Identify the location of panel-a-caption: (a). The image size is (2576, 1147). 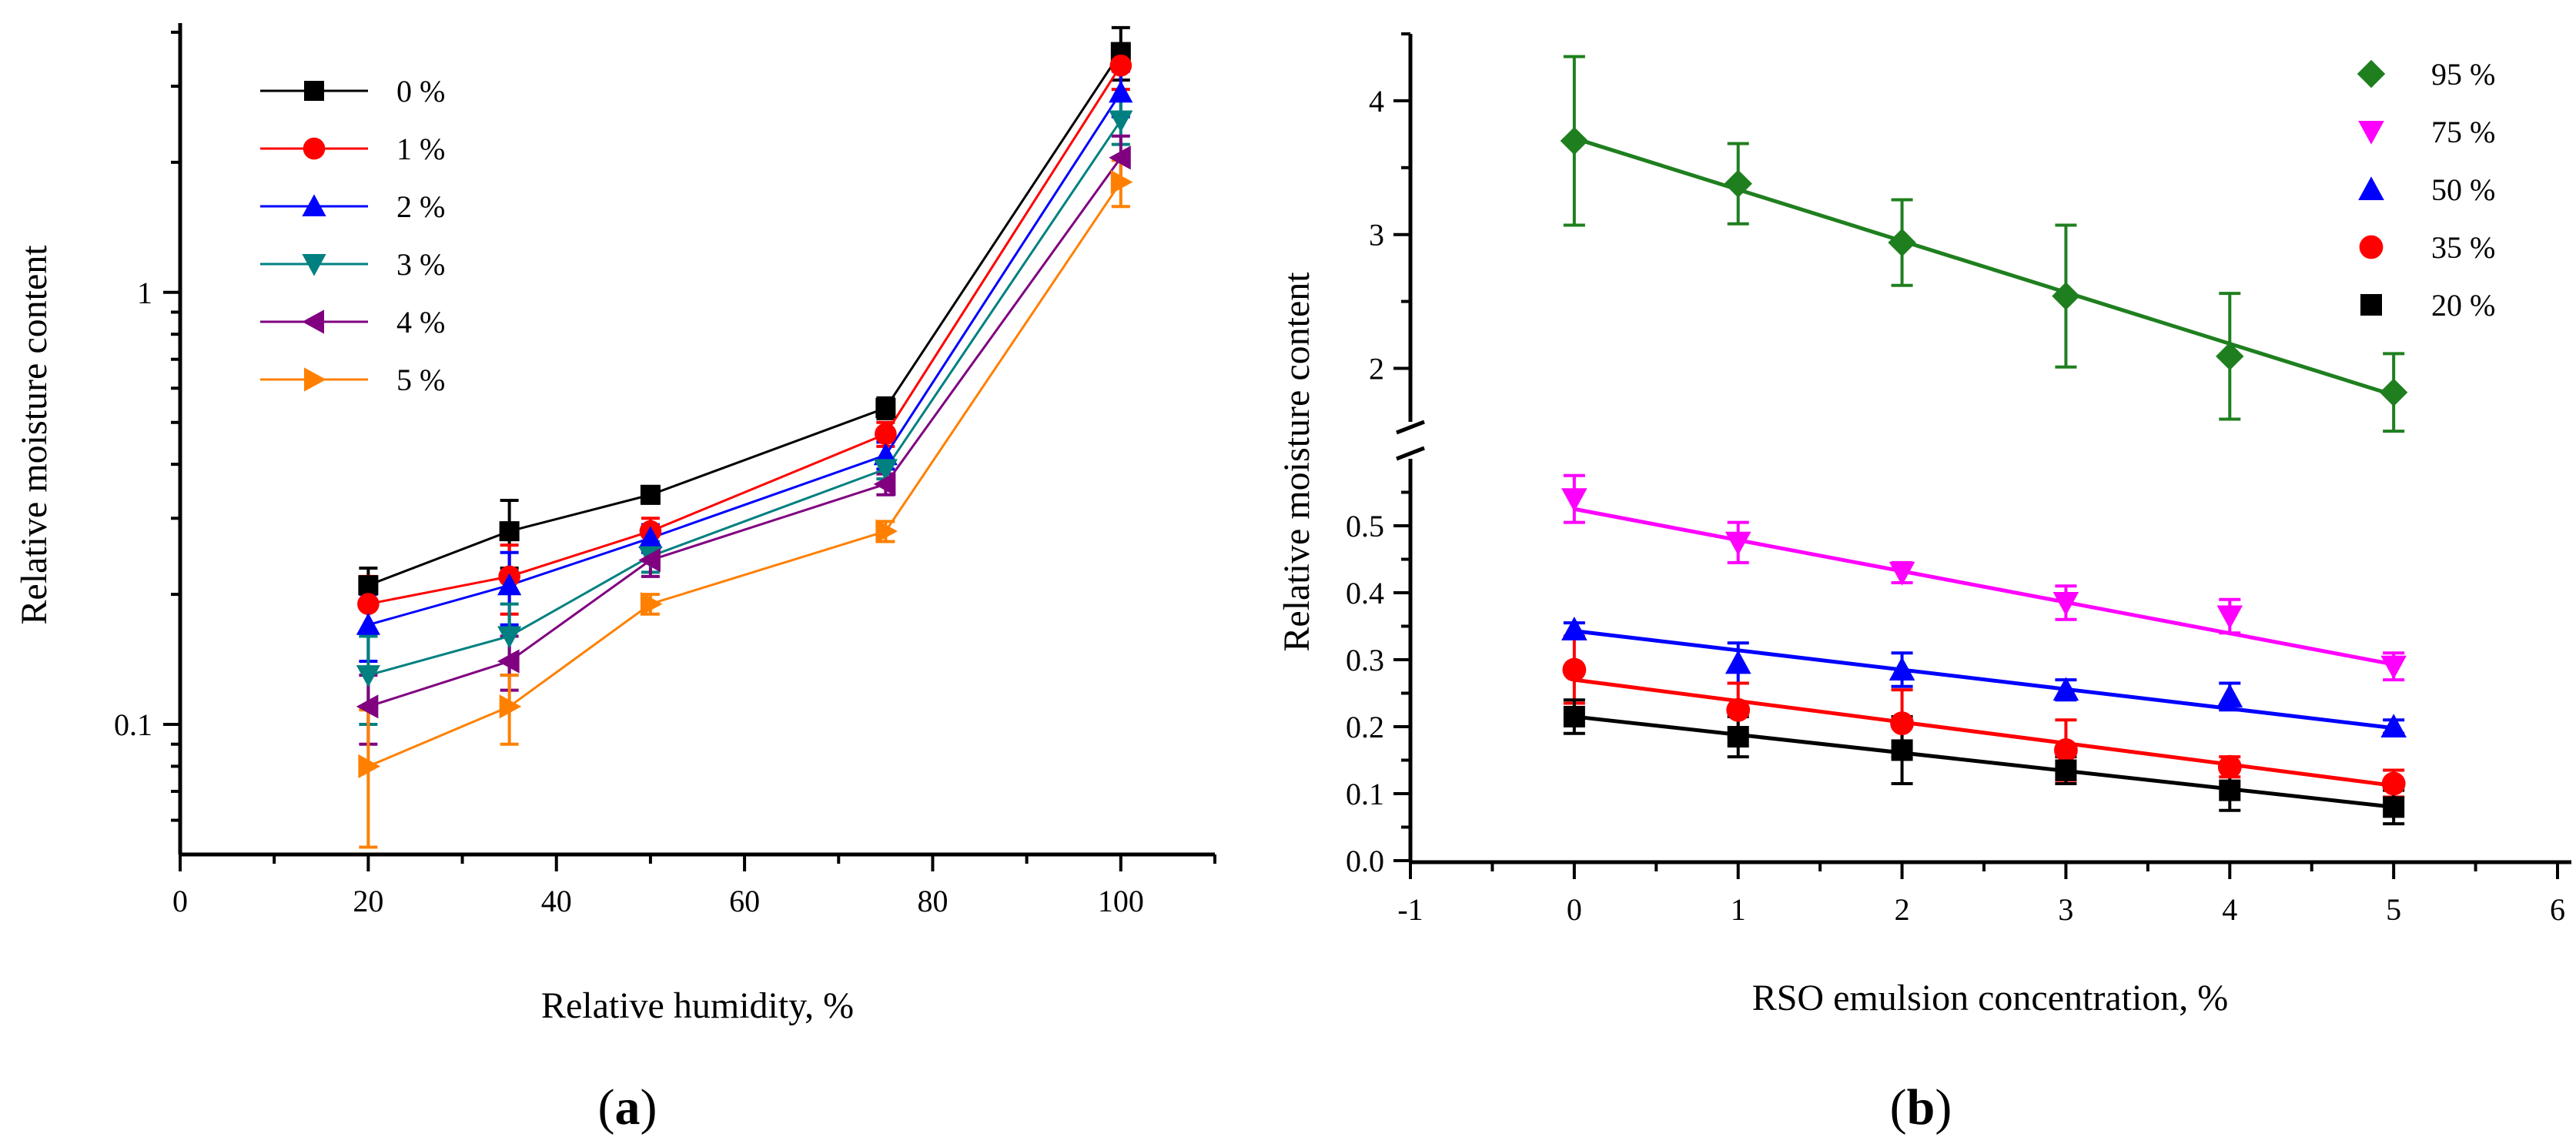
(627, 1107).